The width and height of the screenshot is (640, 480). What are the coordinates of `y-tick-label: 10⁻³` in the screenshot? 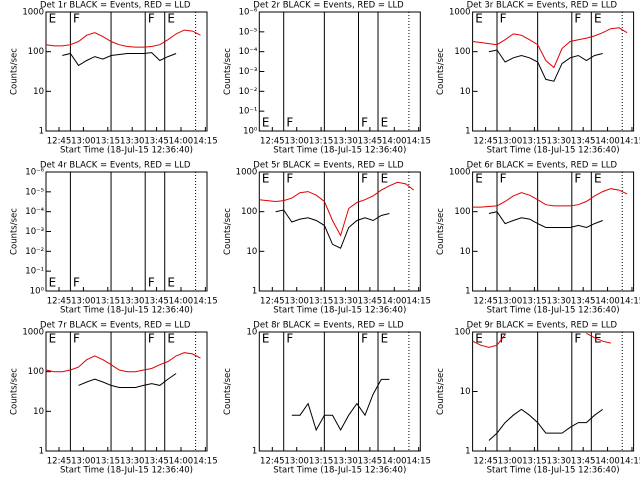 It's located at (248, 72).